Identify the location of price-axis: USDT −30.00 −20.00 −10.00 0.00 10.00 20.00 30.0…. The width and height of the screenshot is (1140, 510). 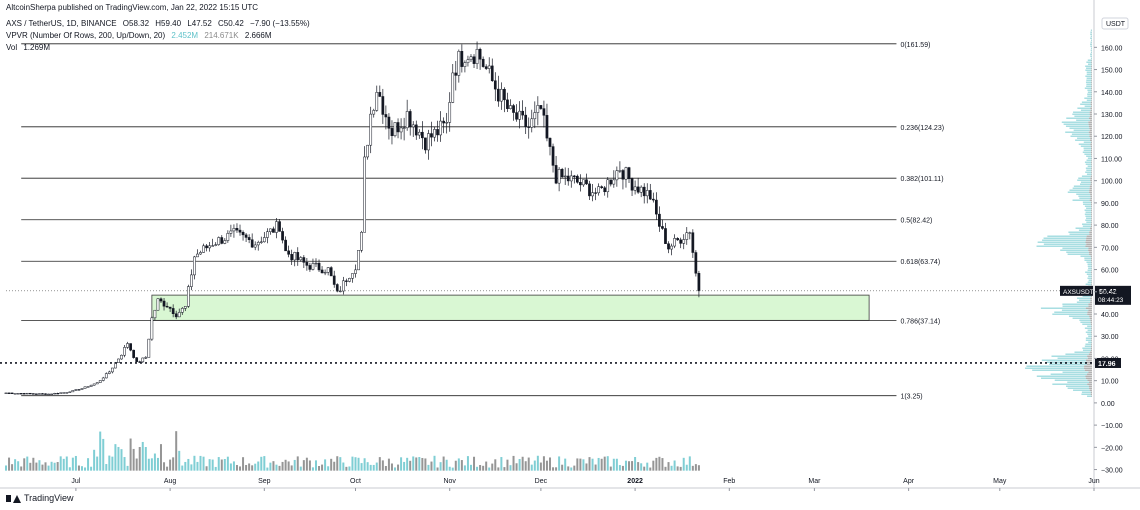
(1111, 244).